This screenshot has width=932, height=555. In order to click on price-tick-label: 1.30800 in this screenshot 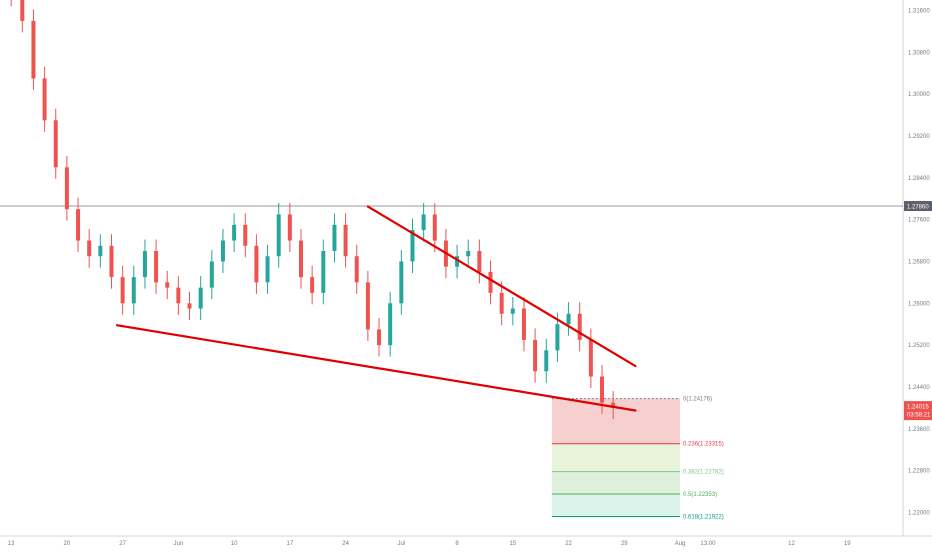, I will do `click(919, 53)`.